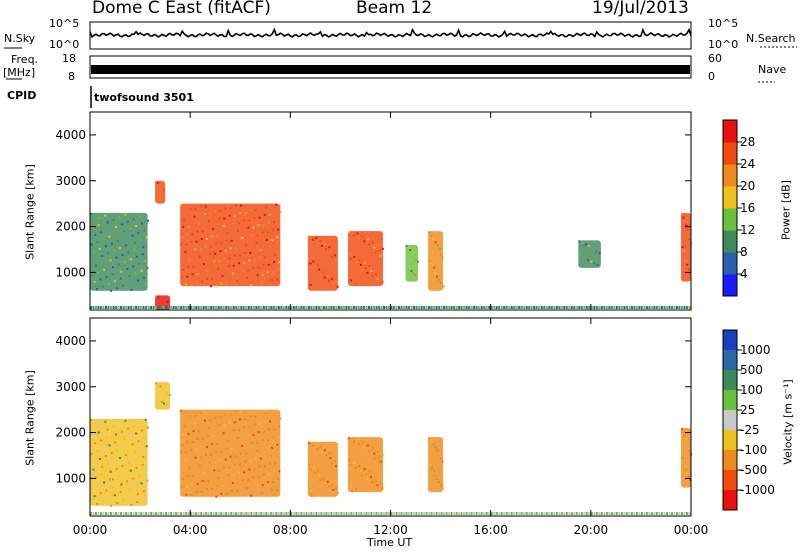 The height and width of the screenshot is (554, 800). Describe the element at coordinates (747, 208) in the screenshot. I see `power-colorbar-tick-label: 16` at that location.